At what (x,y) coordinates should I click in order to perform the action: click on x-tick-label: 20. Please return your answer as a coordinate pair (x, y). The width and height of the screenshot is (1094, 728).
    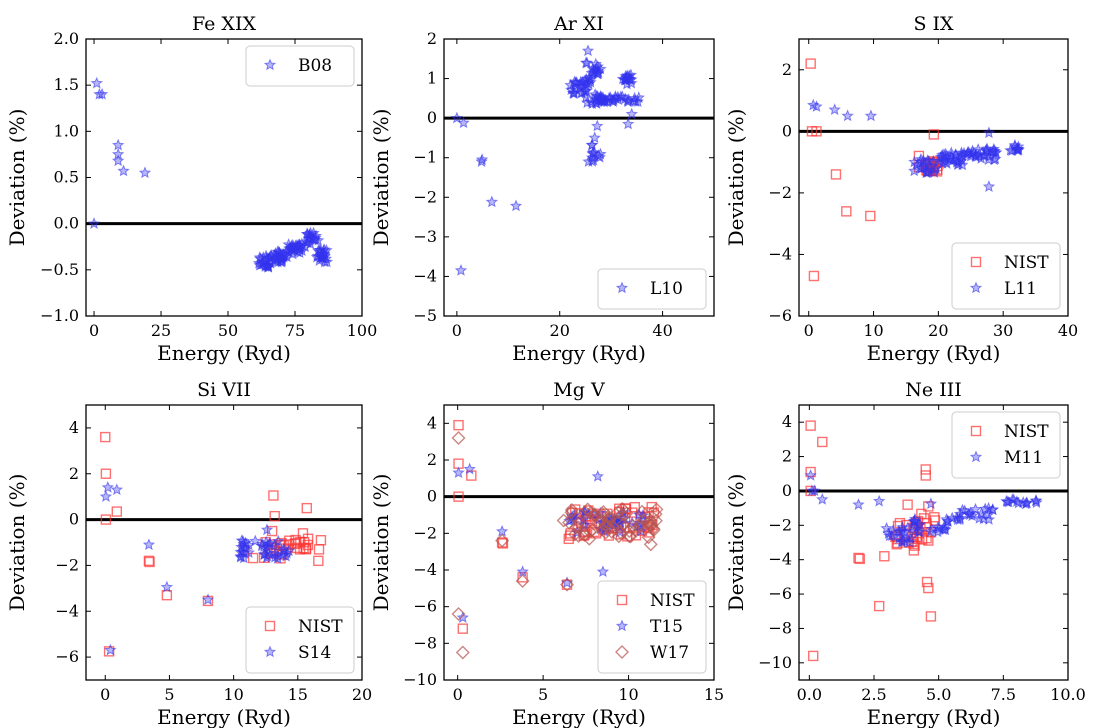
    Looking at the image, I should click on (362, 694).